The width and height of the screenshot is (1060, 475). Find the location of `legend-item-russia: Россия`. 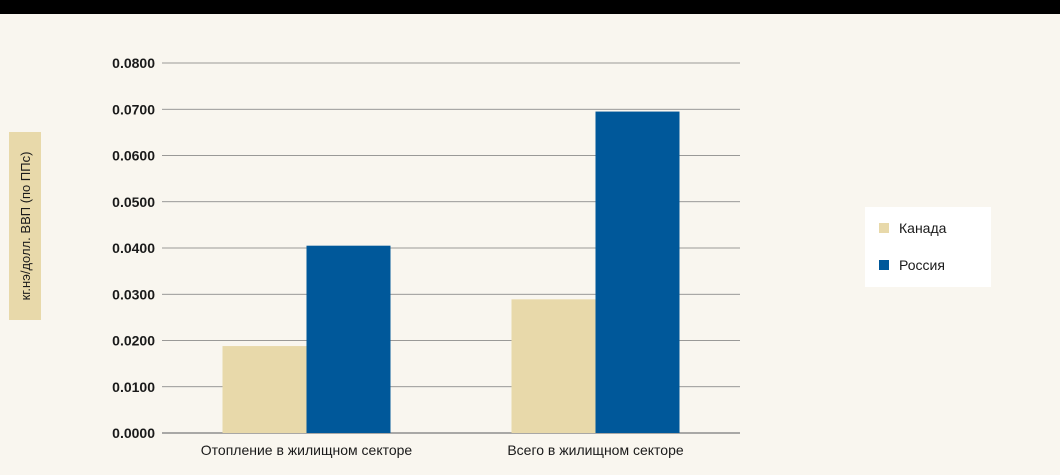

legend-item-russia: Россия is located at coordinates (912, 265).